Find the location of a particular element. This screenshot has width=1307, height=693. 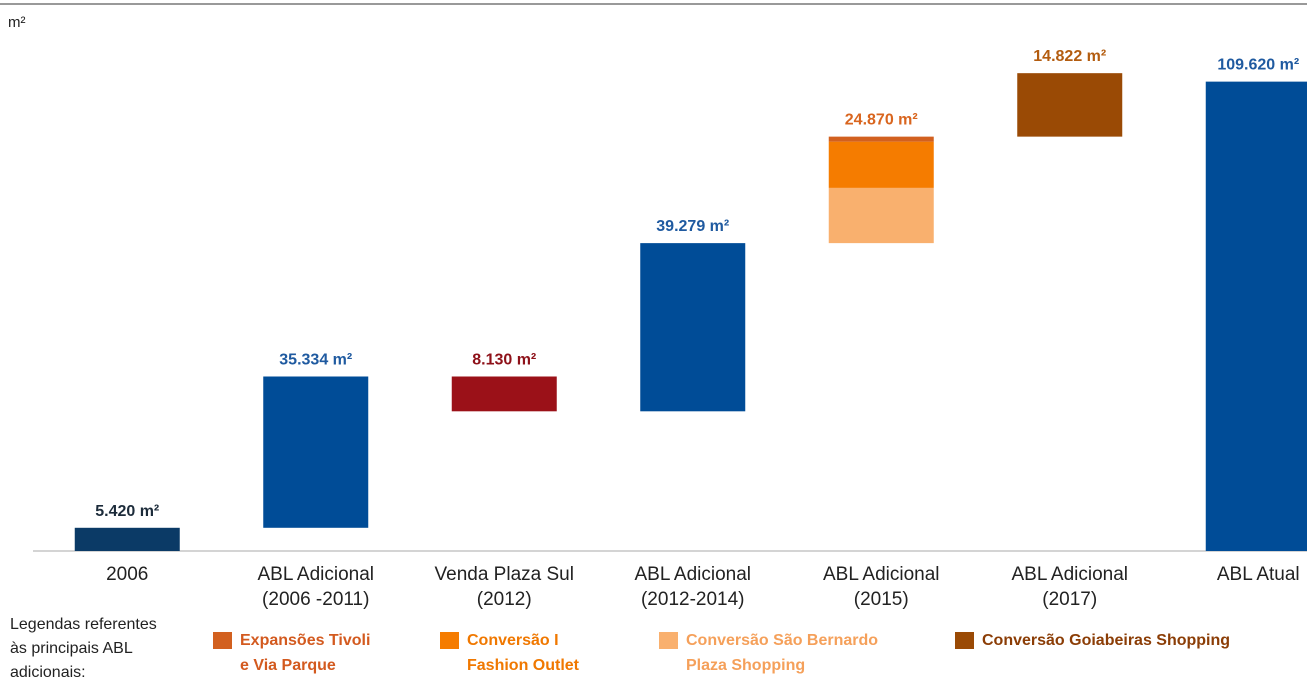

value-label: 8.130 m² is located at coordinates (504, 359).